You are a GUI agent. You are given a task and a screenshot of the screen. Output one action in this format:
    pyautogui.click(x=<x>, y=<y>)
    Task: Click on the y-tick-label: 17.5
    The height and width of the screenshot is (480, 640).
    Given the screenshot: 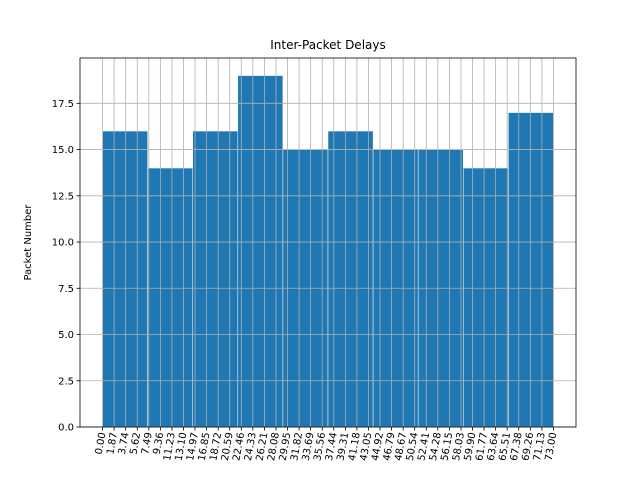 What is the action you would take?
    pyautogui.click(x=63, y=104)
    